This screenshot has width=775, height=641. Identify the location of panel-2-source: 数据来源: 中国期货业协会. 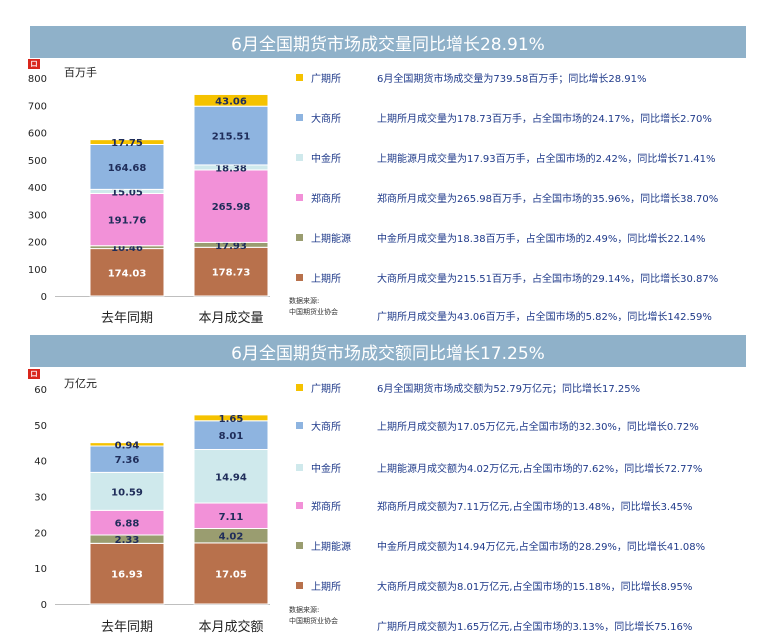
(313, 616).